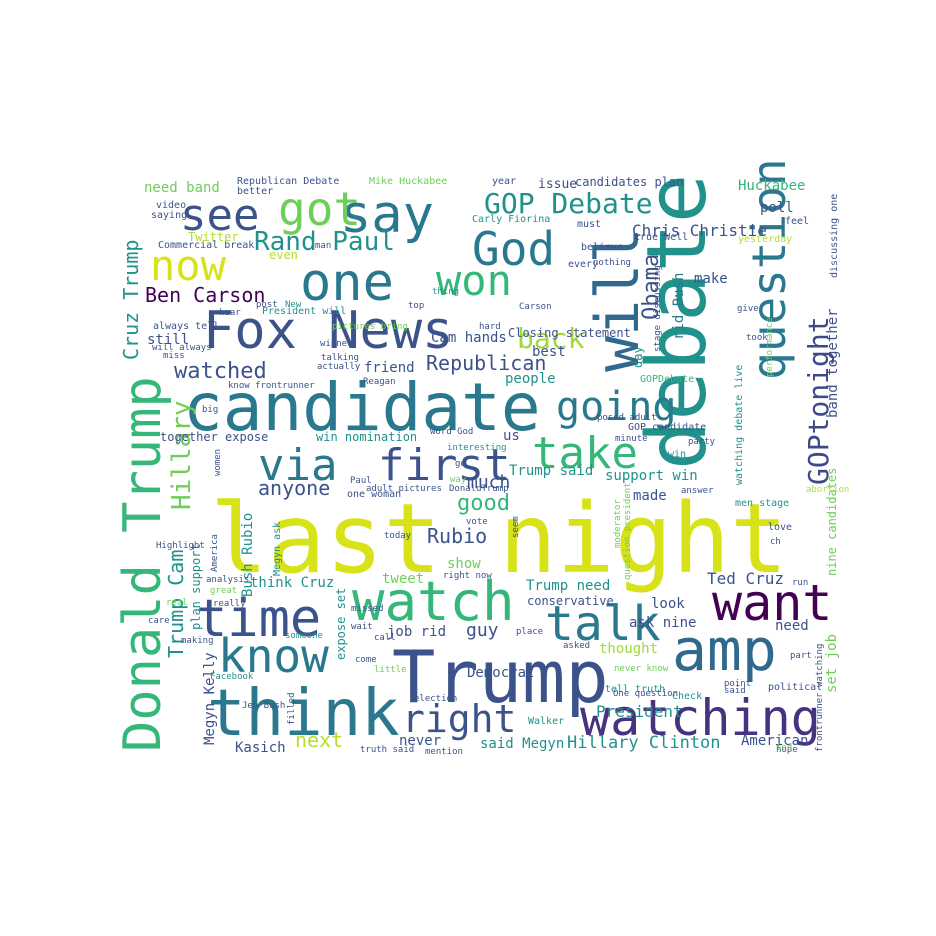 This screenshot has height=936, width=936. I want to click on cloud-word: tweet, so click(403, 579).